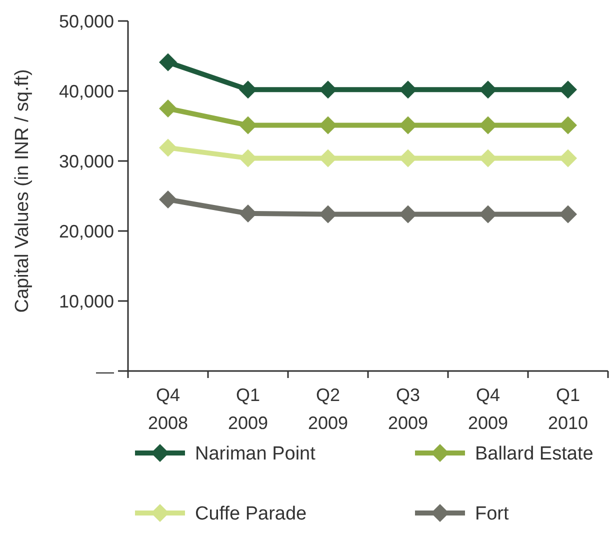  I want to click on y-tick-label: 20,000, so click(86, 231).